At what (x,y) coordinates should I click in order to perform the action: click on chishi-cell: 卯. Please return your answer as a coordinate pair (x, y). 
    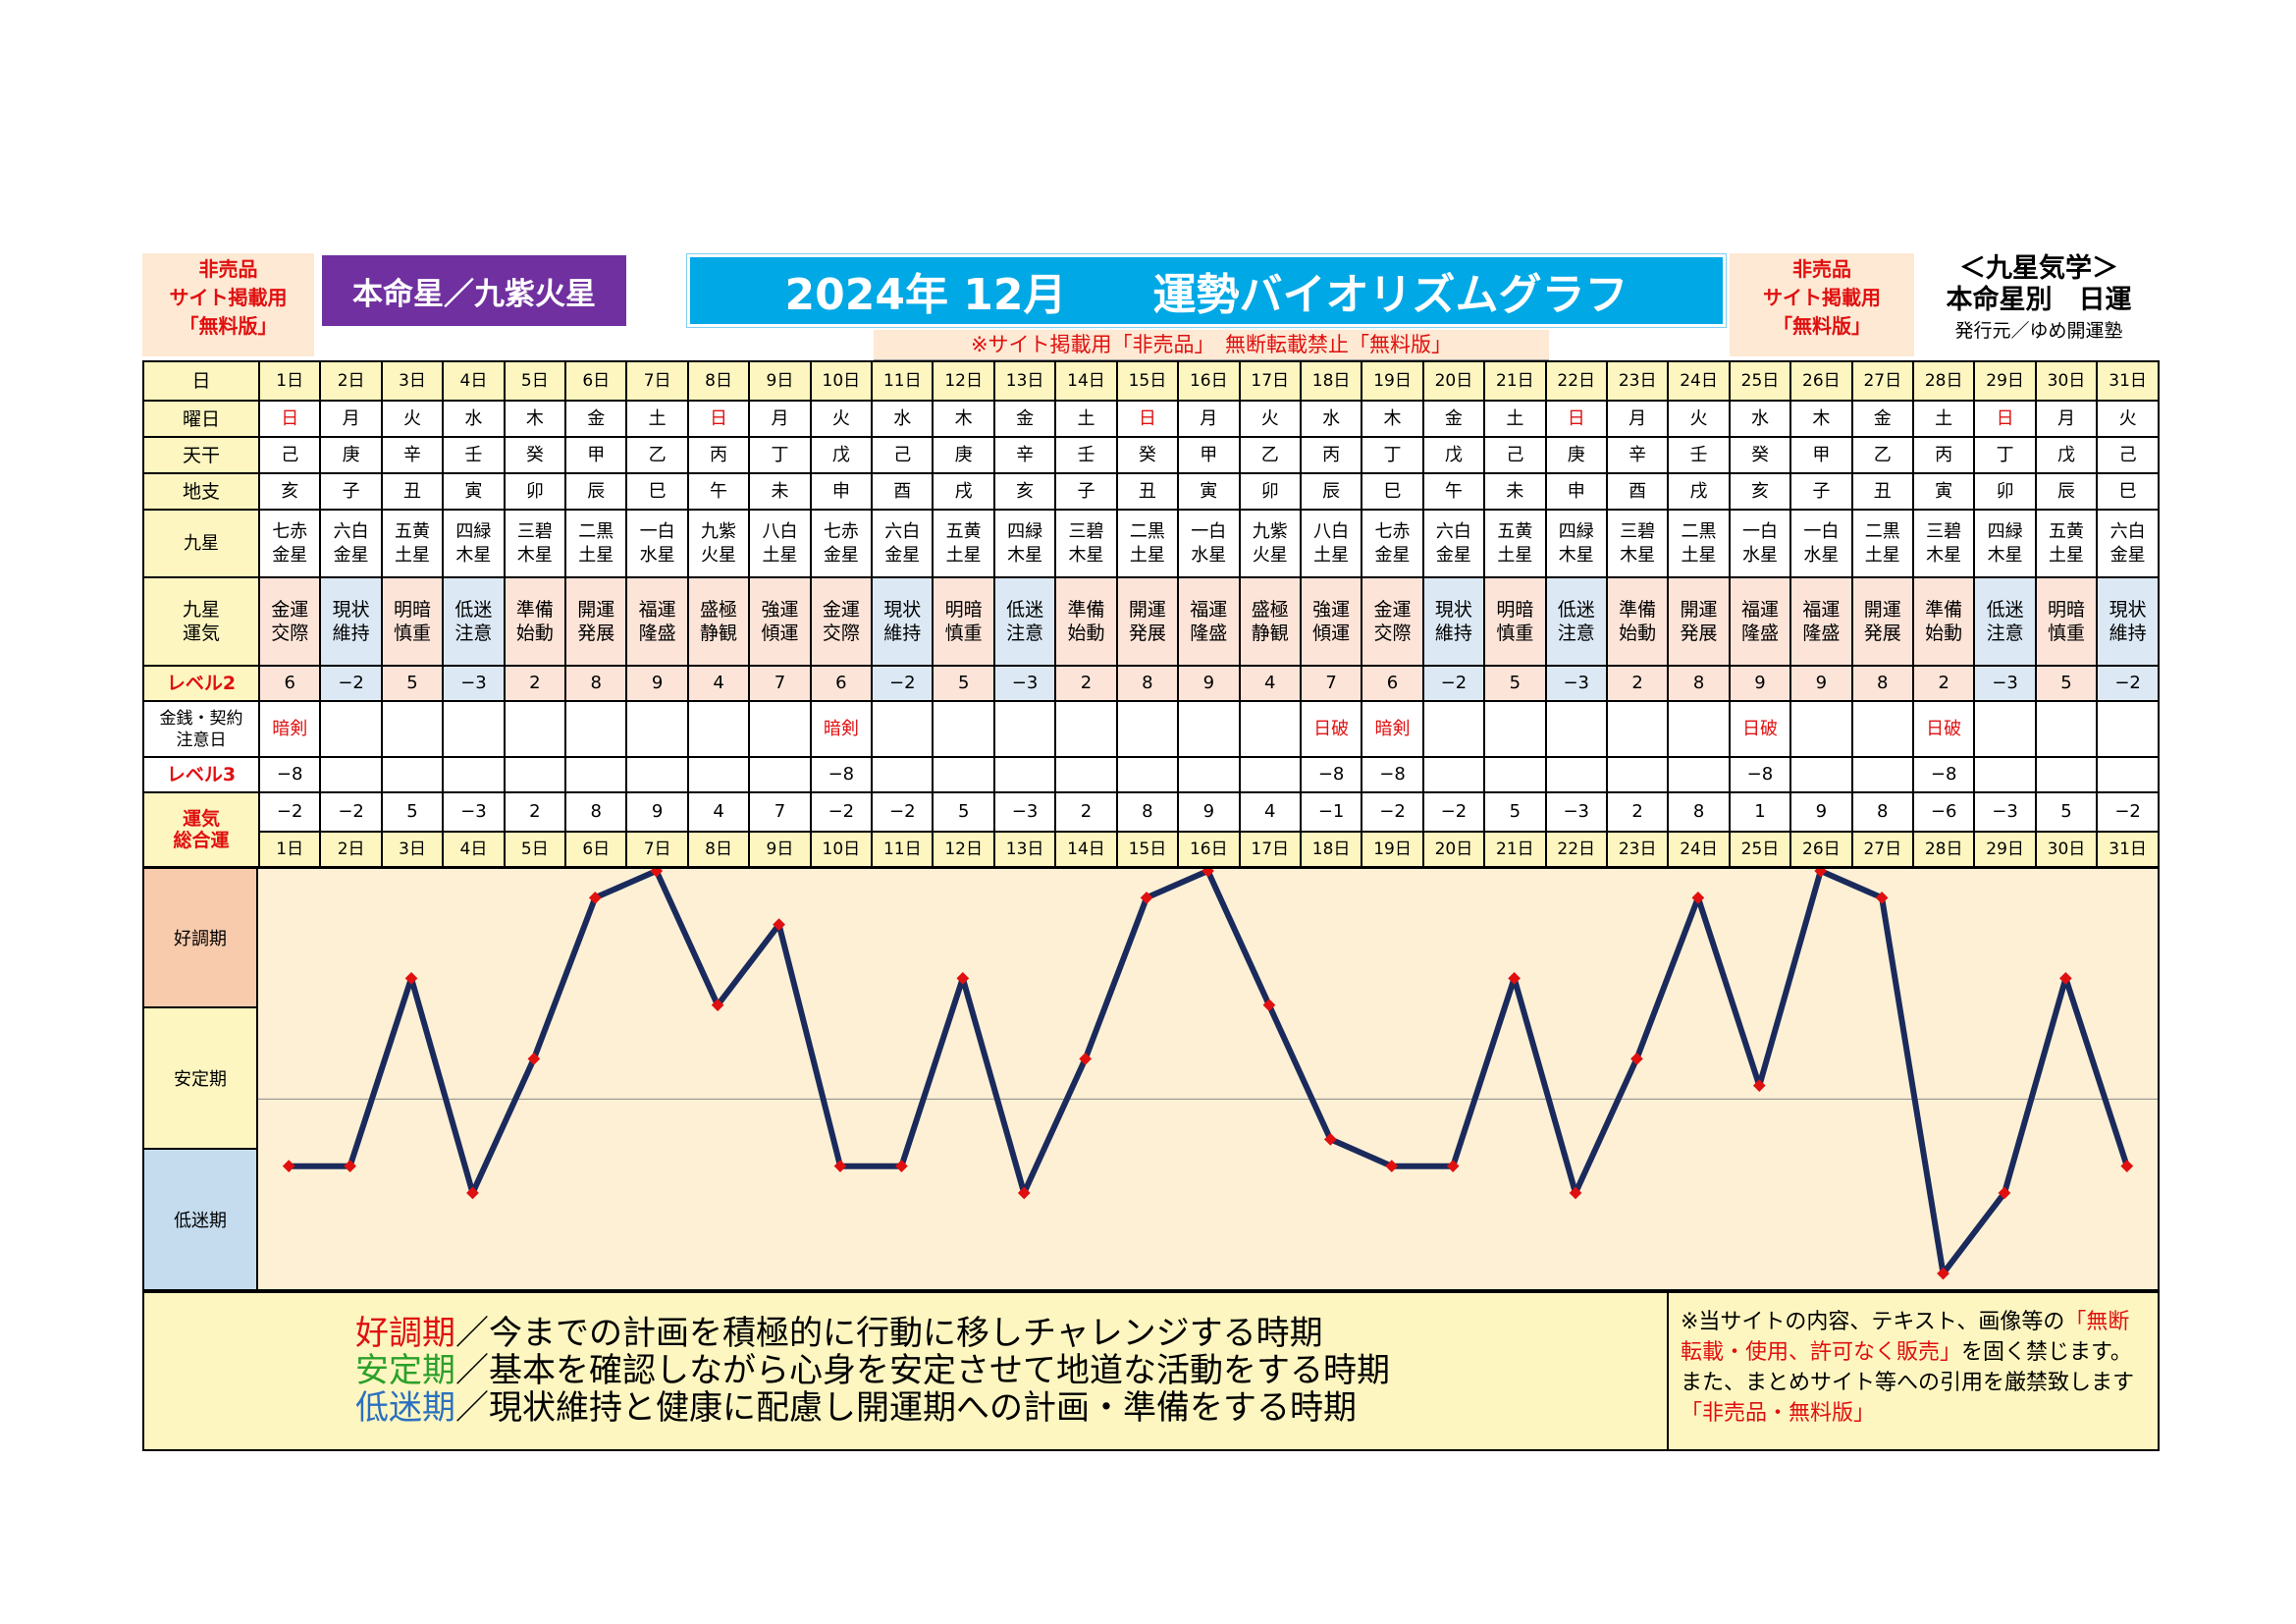
    Looking at the image, I should click on (535, 491).